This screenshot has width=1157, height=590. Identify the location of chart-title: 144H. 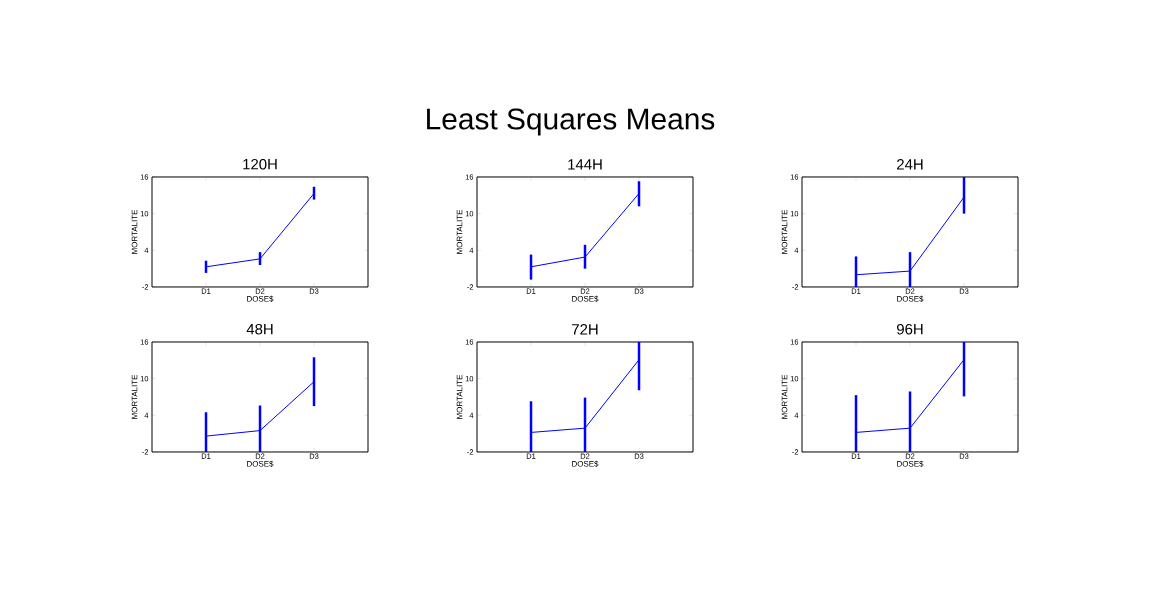
(585, 164).